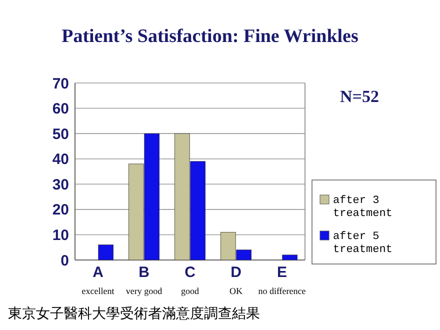  Describe the element at coordinates (236, 280) in the screenshot. I see `x-tick-label: D OK` at that location.